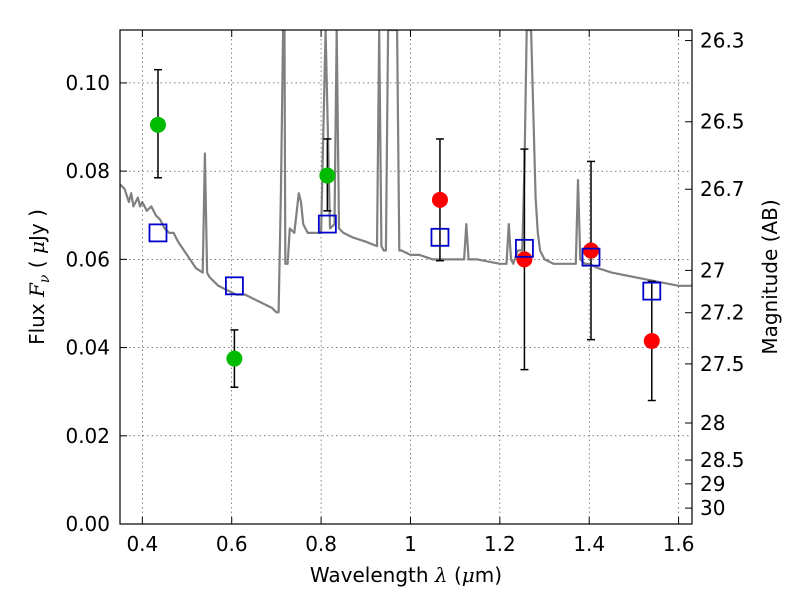 The width and height of the screenshot is (800, 600). I want to click on x-tick-label: 0.8, so click(321, 544).